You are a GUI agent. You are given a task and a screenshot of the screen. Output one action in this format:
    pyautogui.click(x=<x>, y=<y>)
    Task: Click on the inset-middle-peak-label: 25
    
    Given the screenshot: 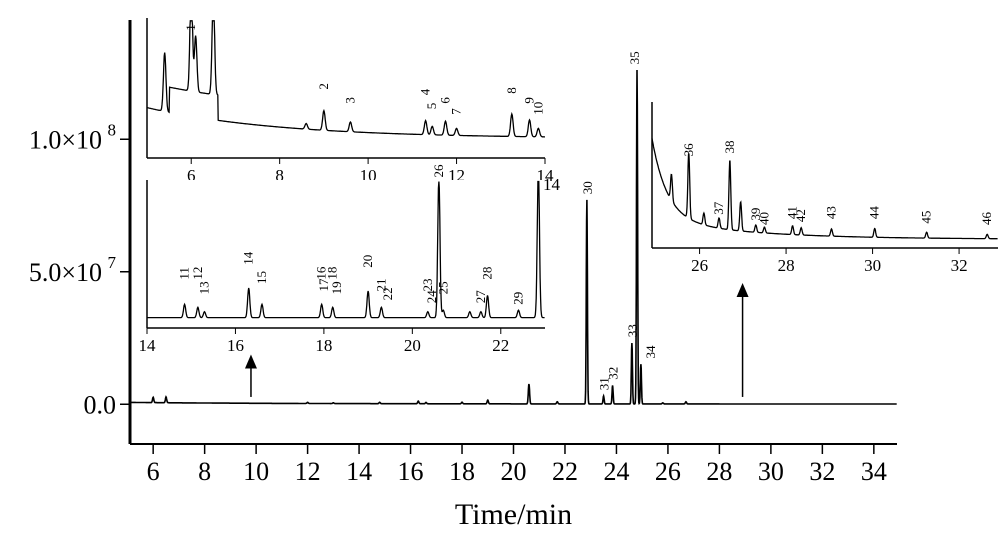 What is the action you would take?
    pyautogui.click(x=442, y=287)
    